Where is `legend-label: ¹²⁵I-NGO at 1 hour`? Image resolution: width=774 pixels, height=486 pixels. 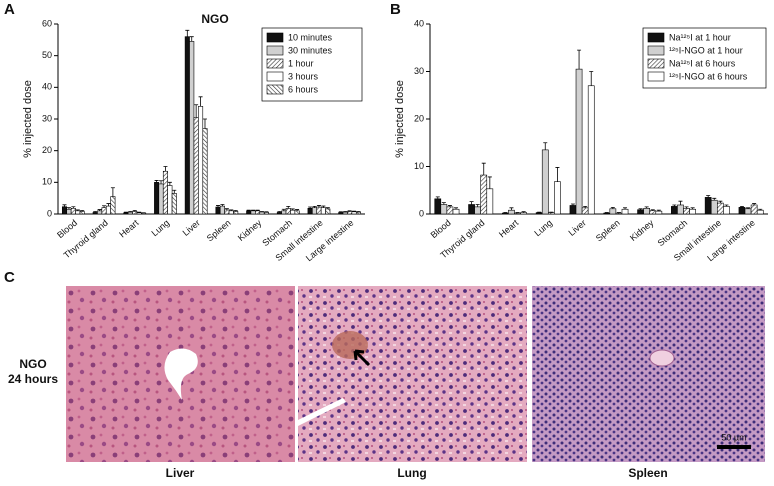
legend-label: ¹²⁵I-NGO at 1 hour is located at coordinates (706, 50).